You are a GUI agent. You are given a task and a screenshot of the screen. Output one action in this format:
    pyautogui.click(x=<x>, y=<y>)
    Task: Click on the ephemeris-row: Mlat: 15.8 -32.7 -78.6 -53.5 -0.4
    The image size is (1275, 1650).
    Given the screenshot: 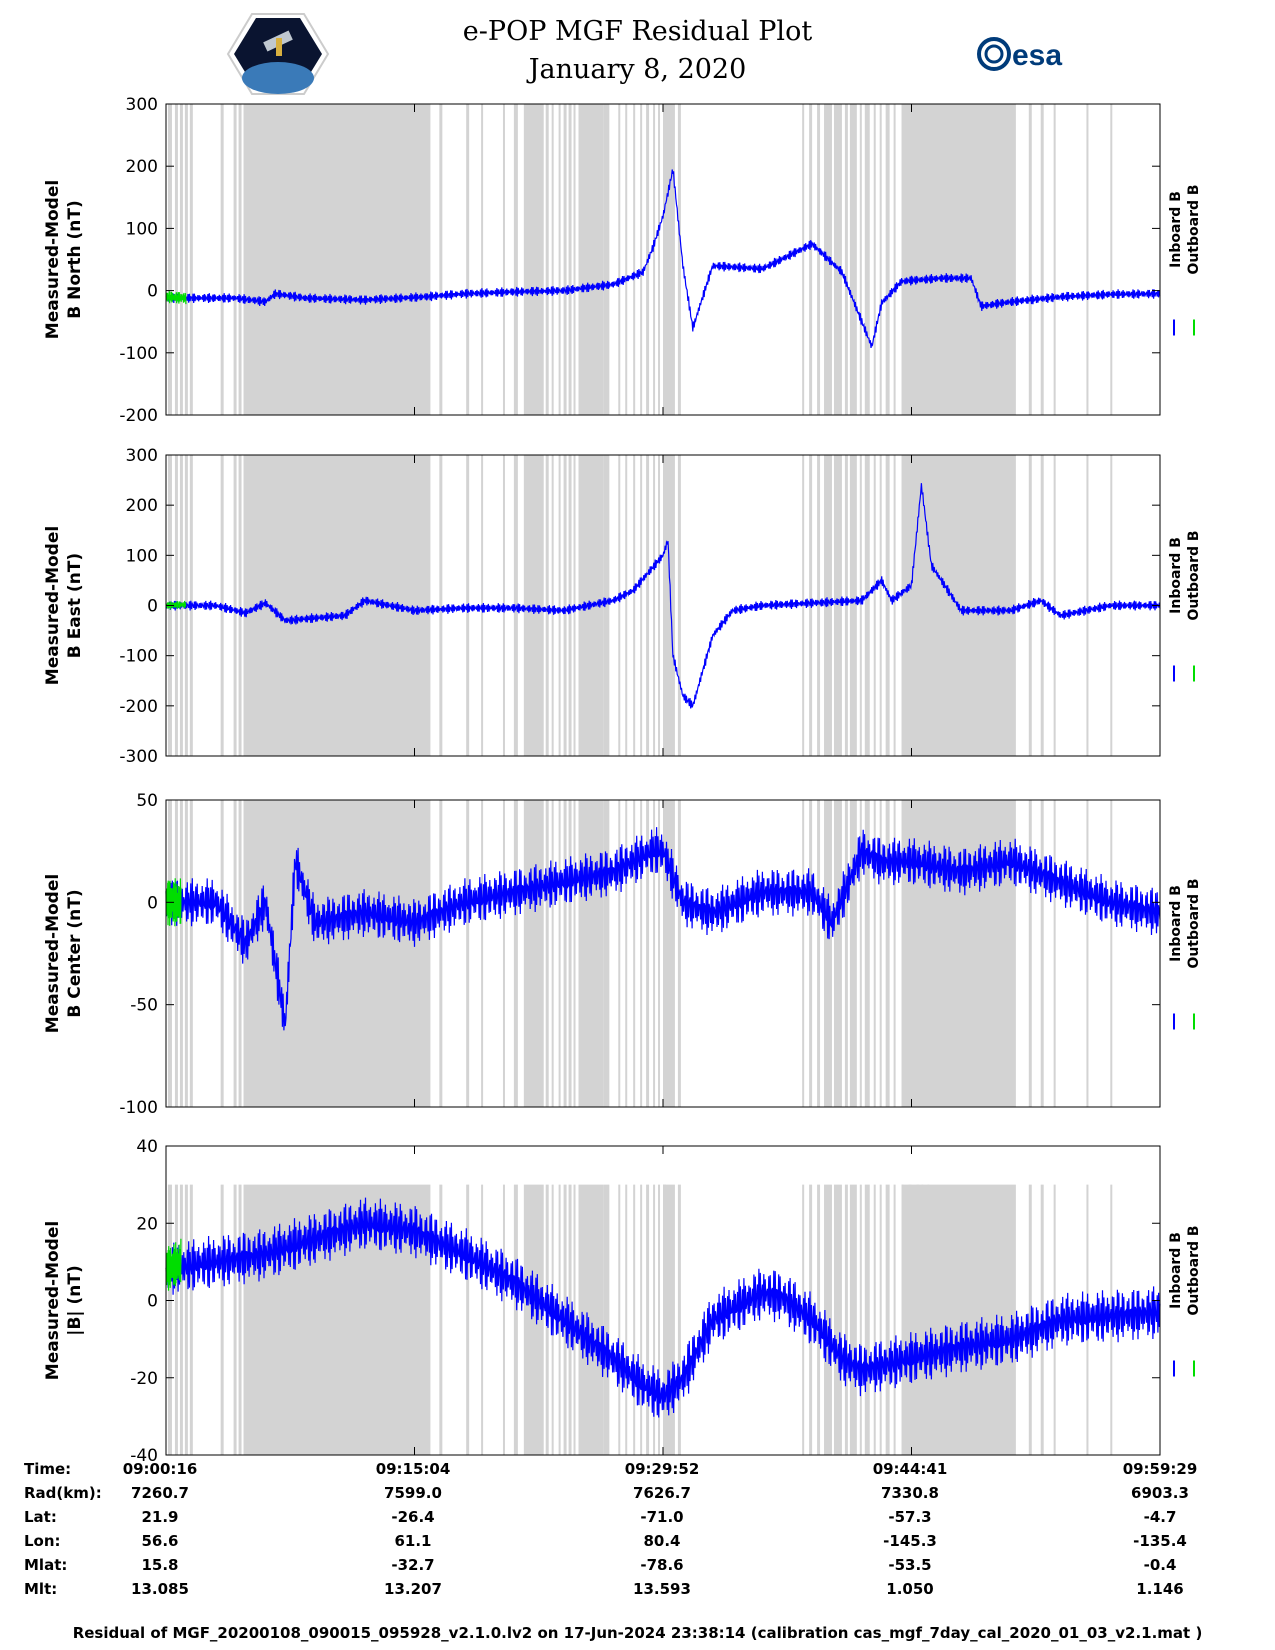 What is the action you would take?
    pyautogui.click(x=637, y=1567)
    